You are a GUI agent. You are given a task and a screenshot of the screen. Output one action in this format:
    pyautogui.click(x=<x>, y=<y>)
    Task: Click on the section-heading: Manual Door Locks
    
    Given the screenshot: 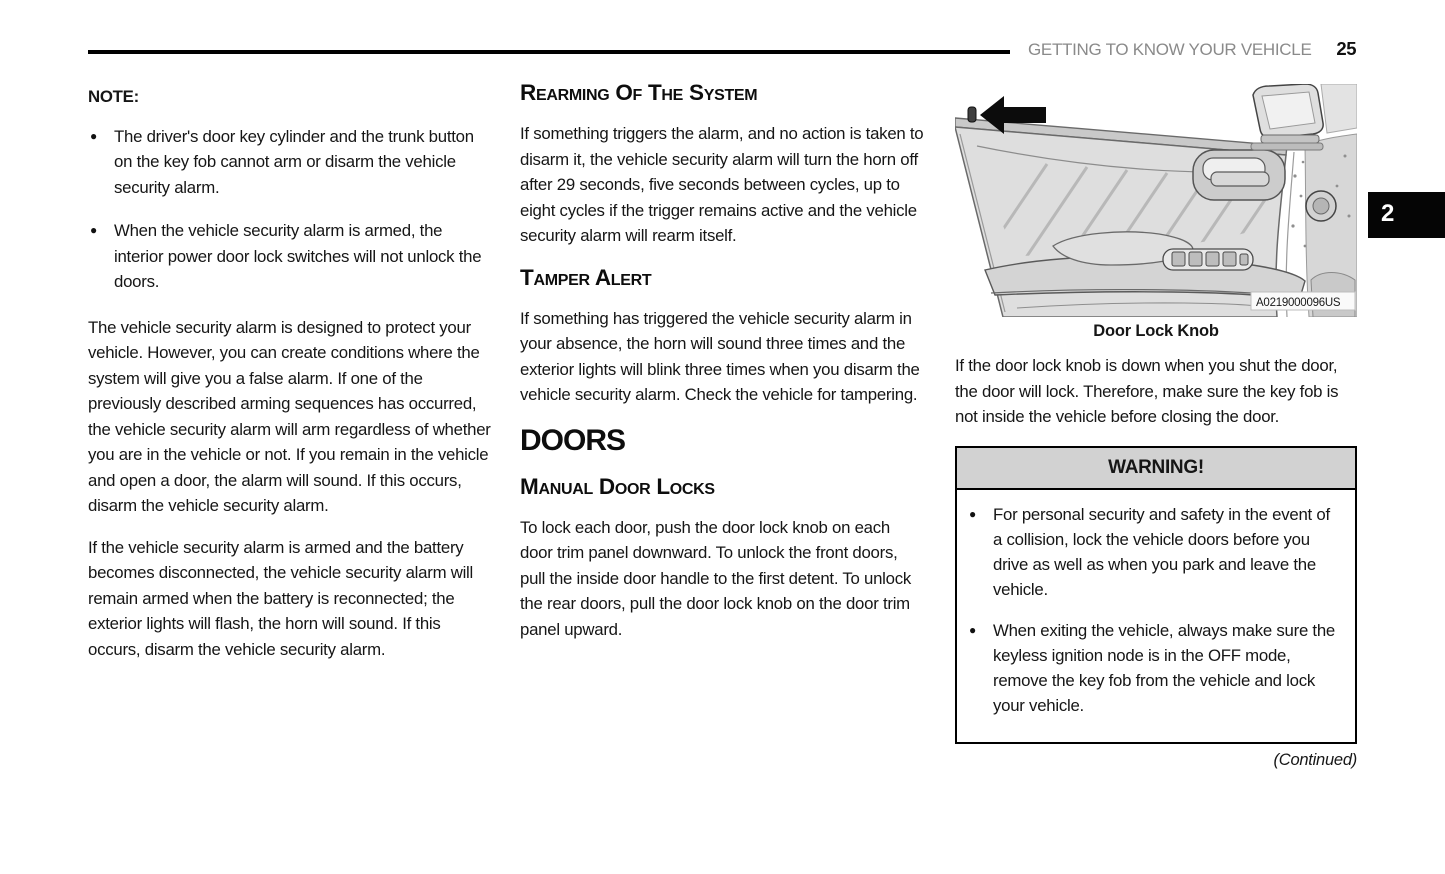 What is the action you would take?
    pyautogui.click(x=617, y=486)
    